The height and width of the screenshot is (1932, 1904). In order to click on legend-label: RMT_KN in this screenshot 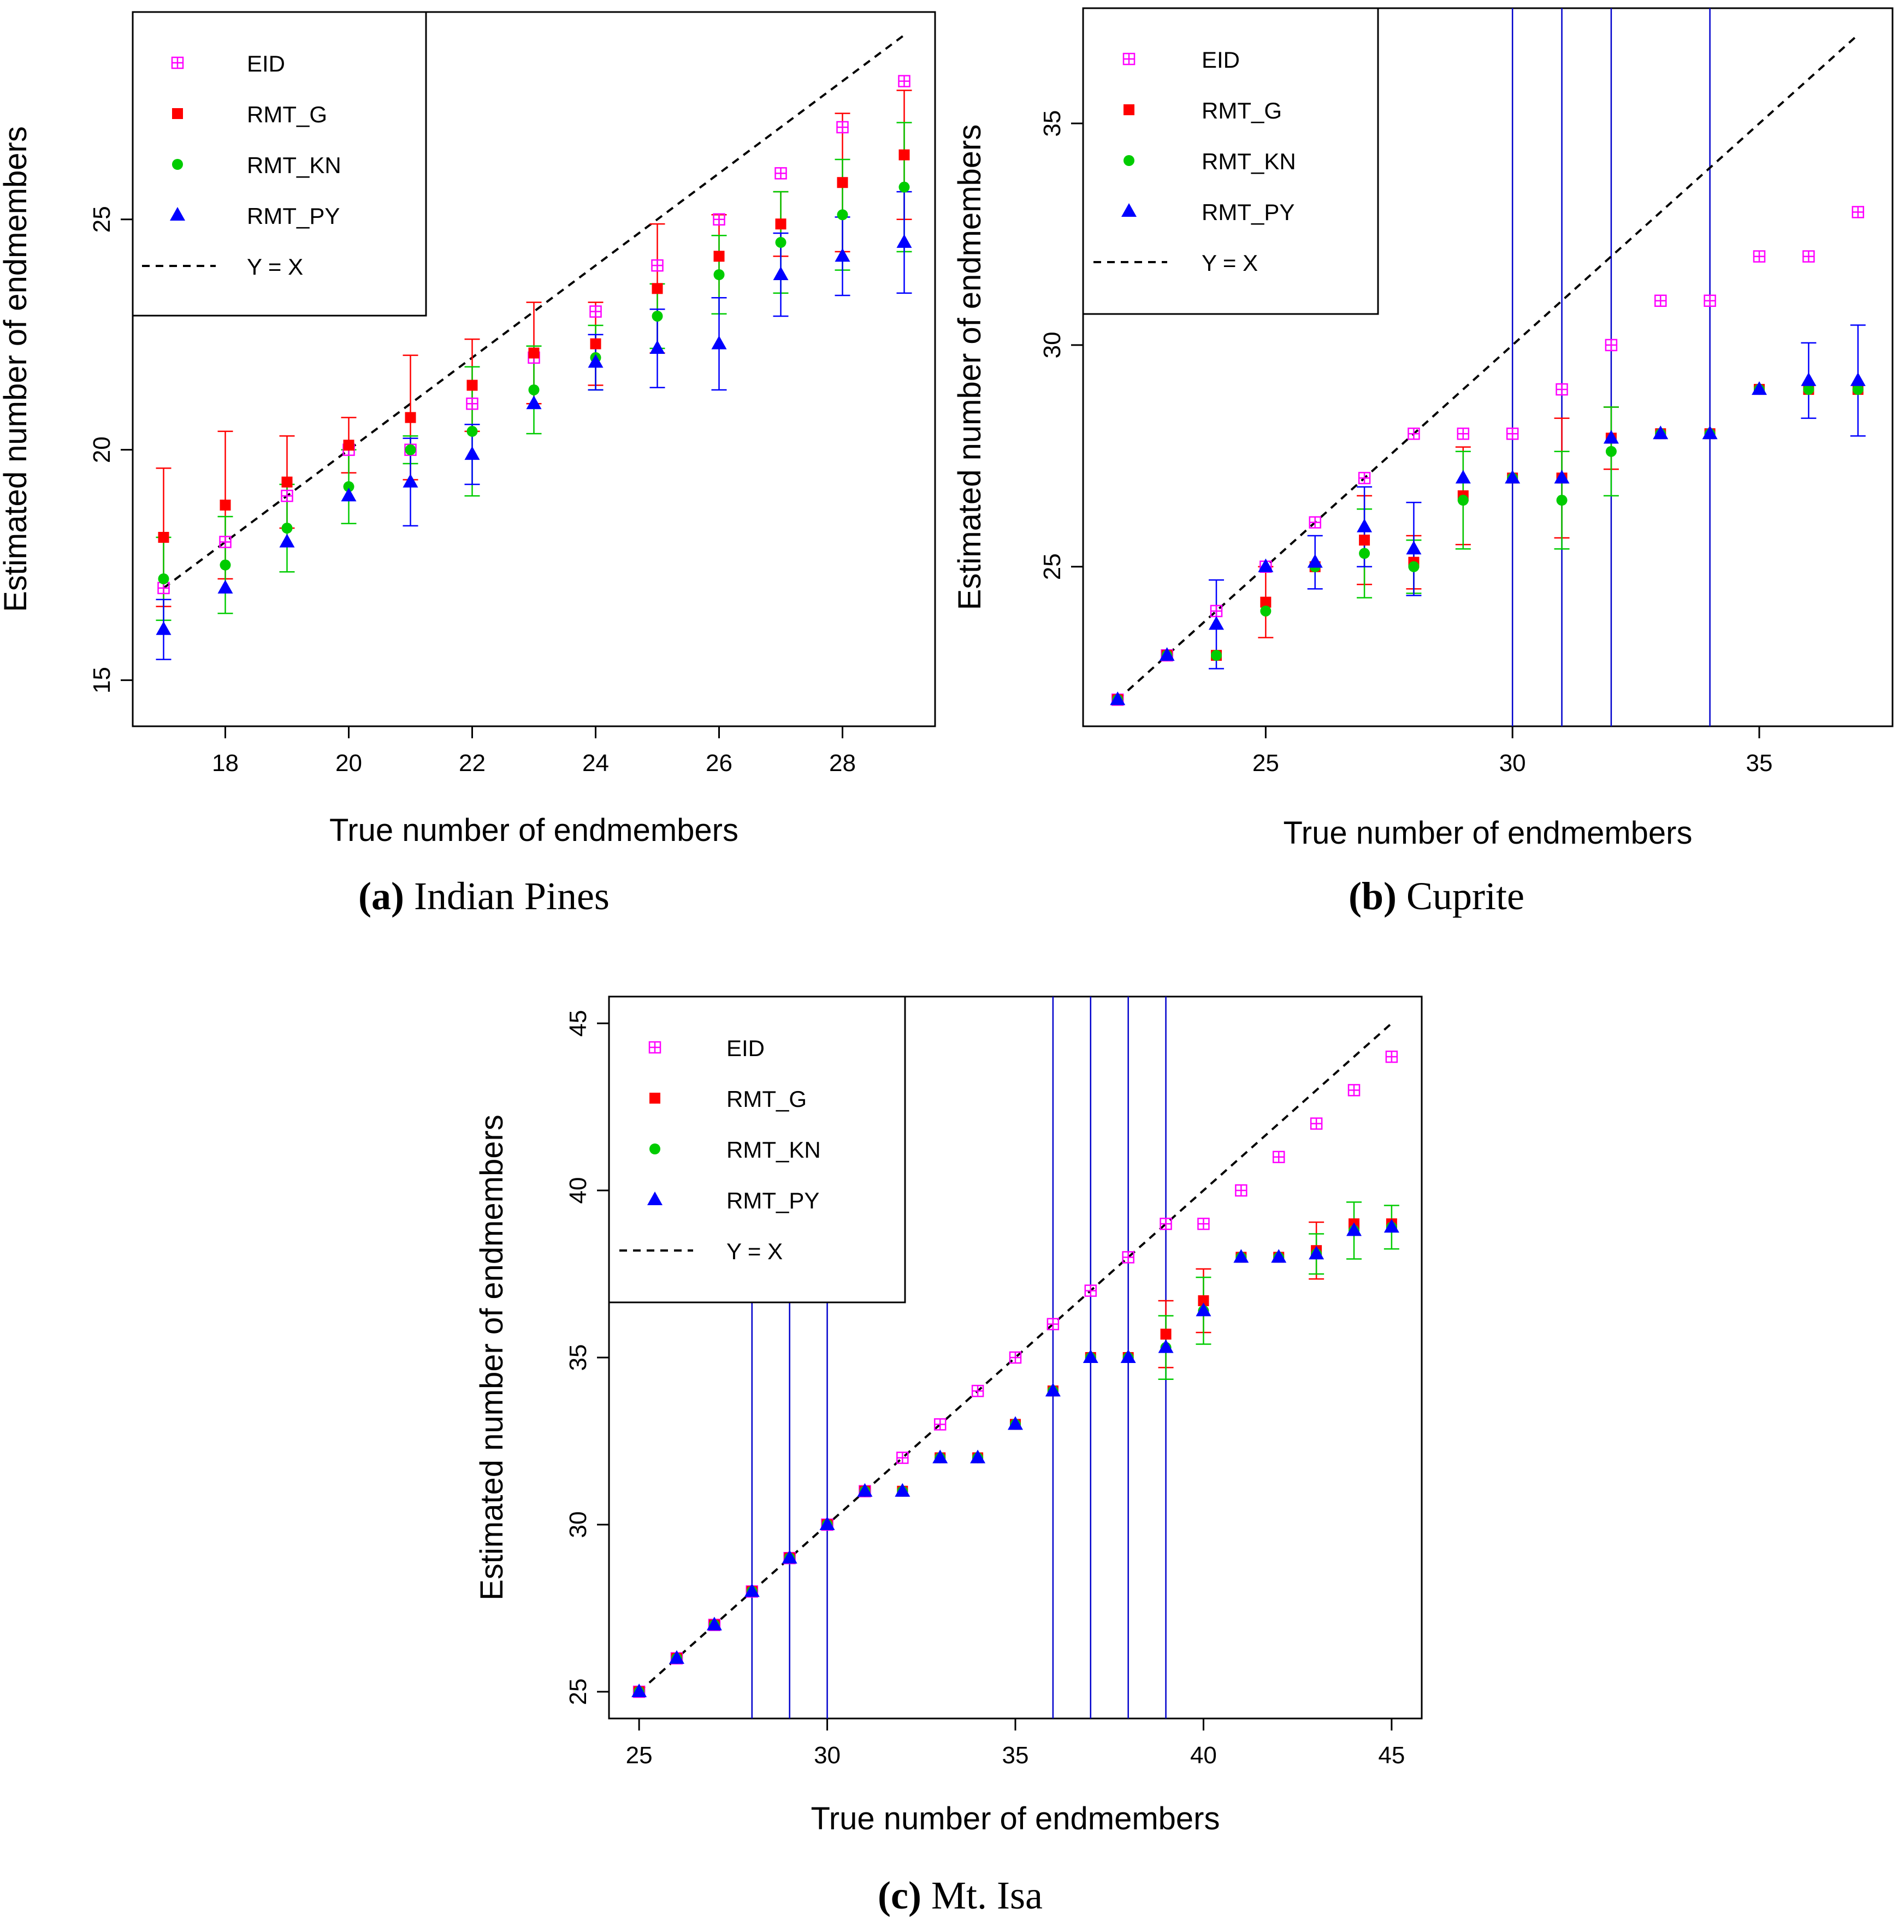, I will do `click(294, 165)`.